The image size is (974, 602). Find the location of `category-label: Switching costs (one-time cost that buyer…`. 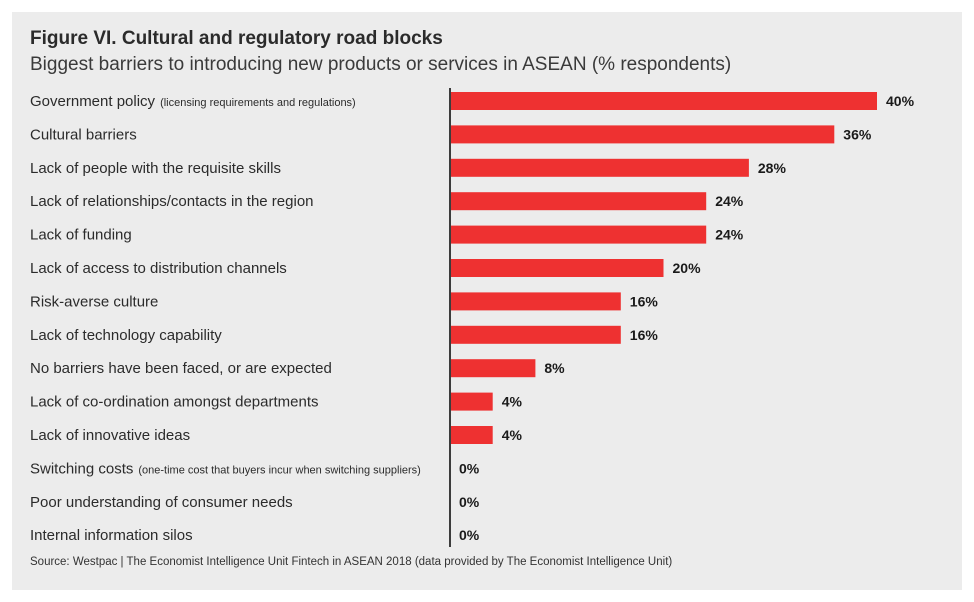

category-label: Switching costs (one-time cost that buyer… is located at coordinates (225, 468).